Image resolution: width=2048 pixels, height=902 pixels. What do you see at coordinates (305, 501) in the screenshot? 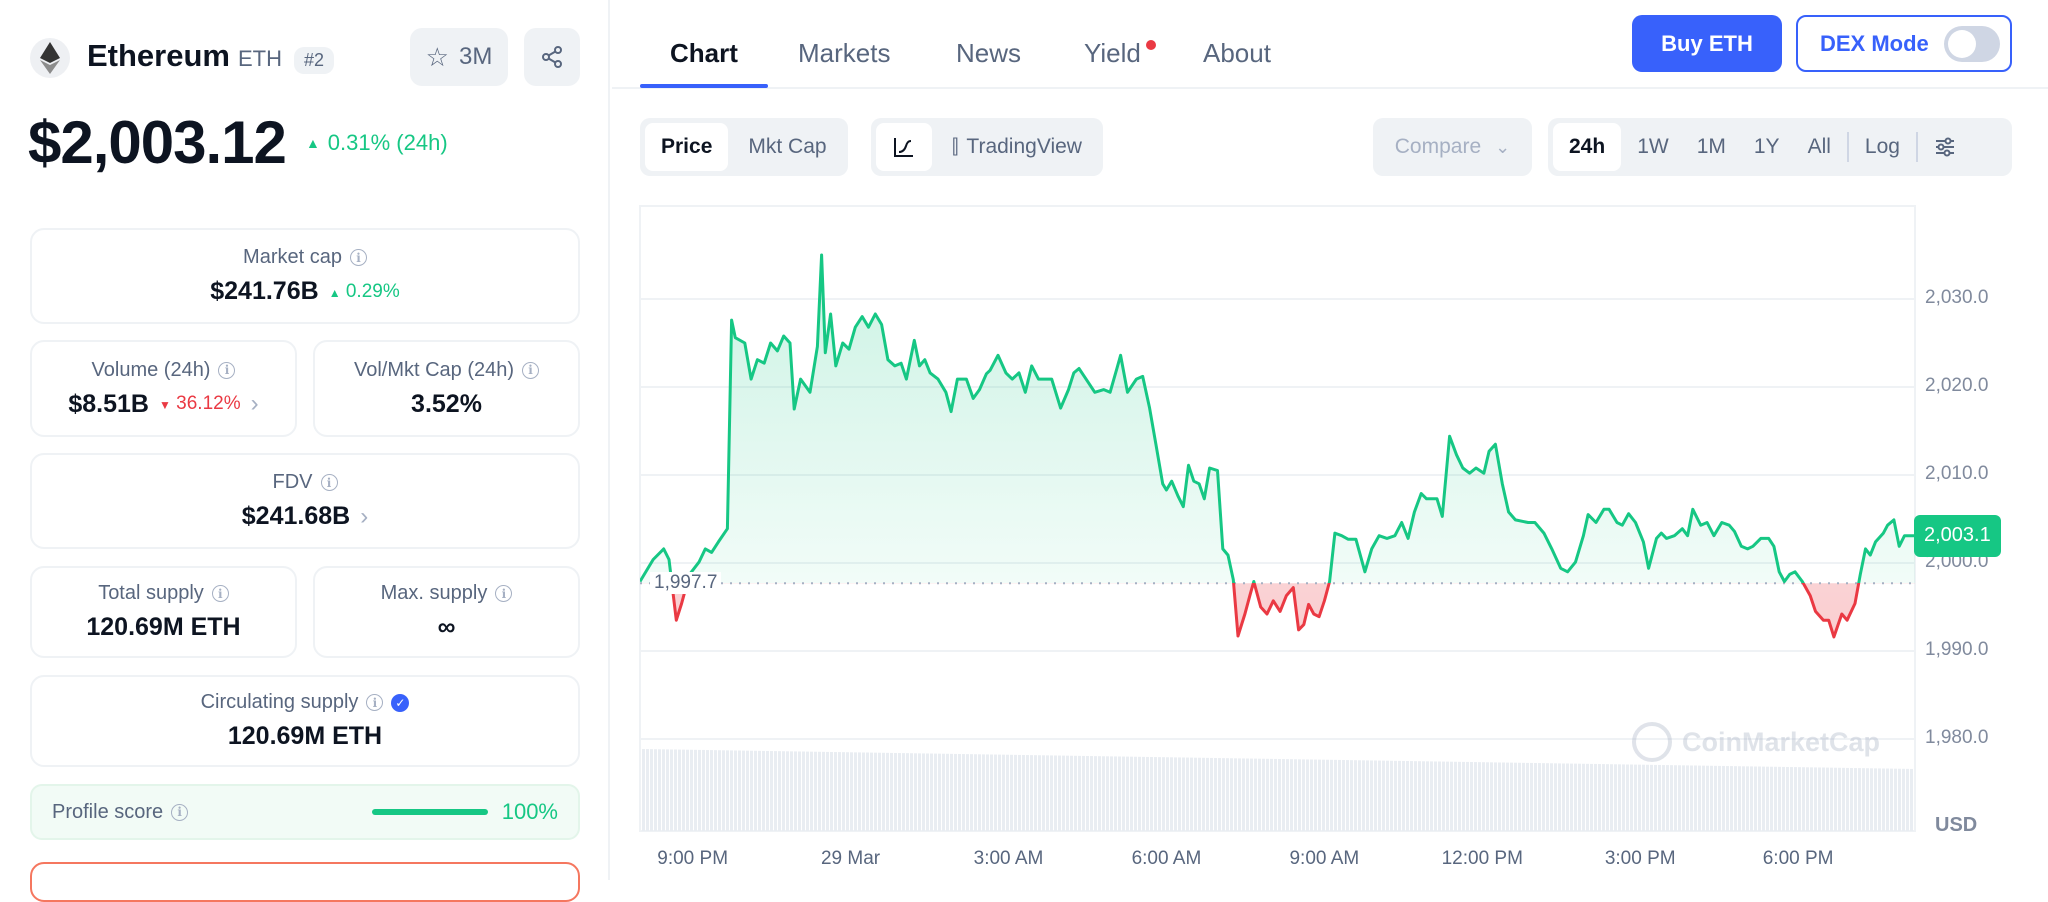
I see `fdv-card: FDV i $241.68B ›` at bounding box center [305, 501].